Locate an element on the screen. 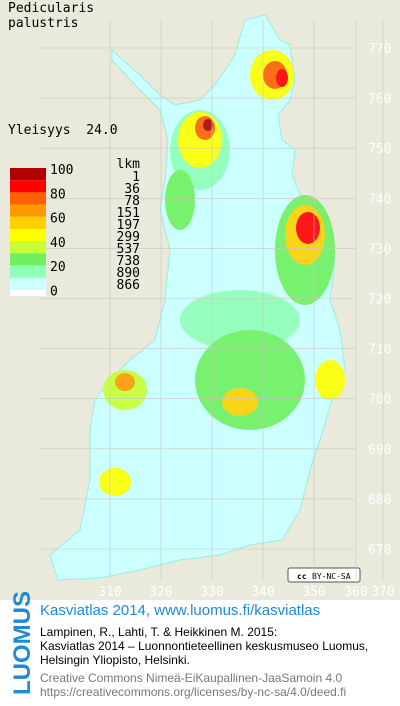  y-grid-label: 690 is located at coordinates (379, 450).